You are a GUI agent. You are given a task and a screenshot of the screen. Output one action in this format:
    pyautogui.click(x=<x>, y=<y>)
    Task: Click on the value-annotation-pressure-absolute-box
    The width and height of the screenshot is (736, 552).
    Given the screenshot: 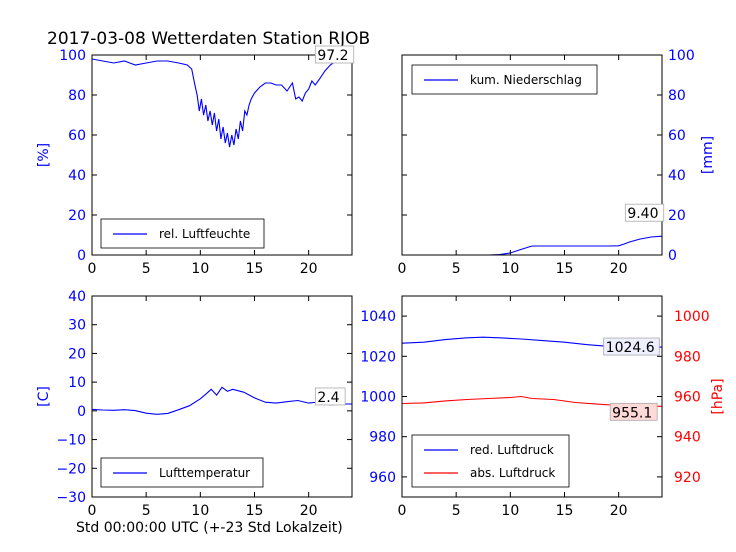 What is the action you would take?
    pyautogui.click(x=633, y=411)
    